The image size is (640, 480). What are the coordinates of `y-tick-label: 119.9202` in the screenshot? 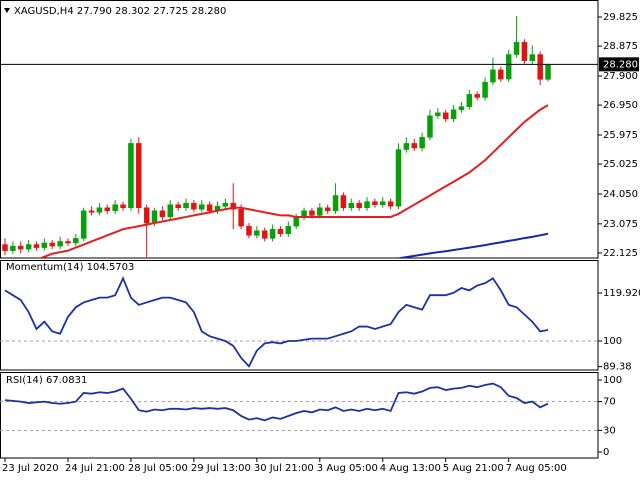 It's located at (621, 293).